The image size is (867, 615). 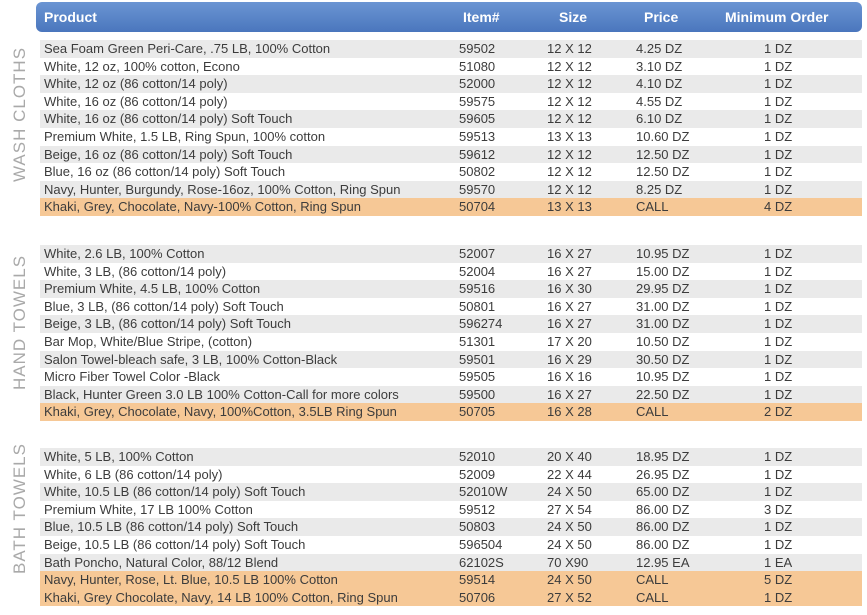 What do you see at coordinates (778, 580) in the screenshot?
I see `minimum-order-value: 5 DZ` at bounding box center [778, 580].